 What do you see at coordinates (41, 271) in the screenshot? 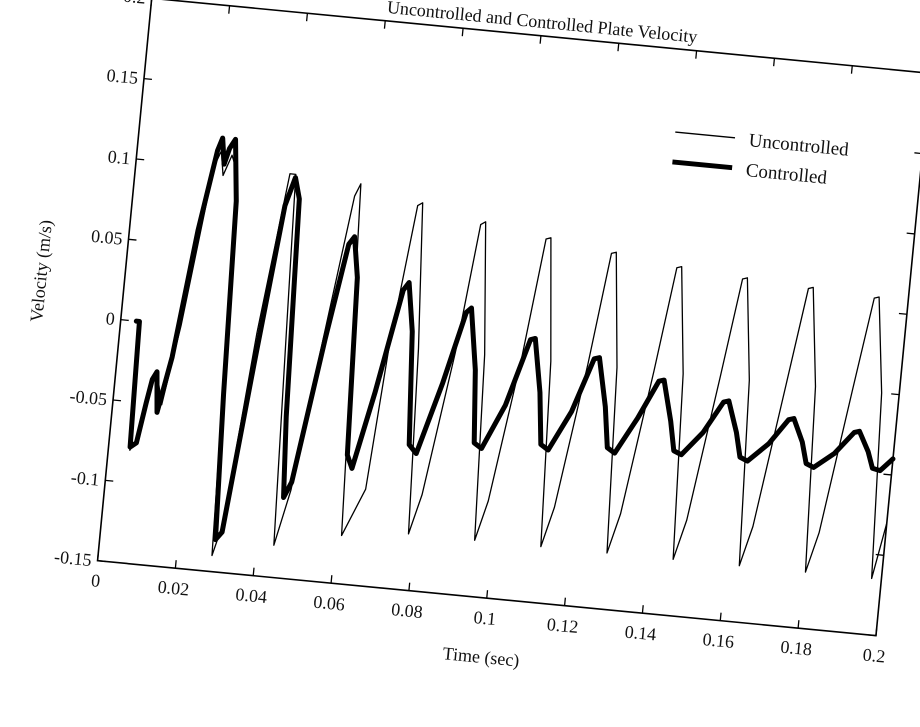
I see `y-axis-title: Velocity (m/s)` at bounding box center [41, 271].